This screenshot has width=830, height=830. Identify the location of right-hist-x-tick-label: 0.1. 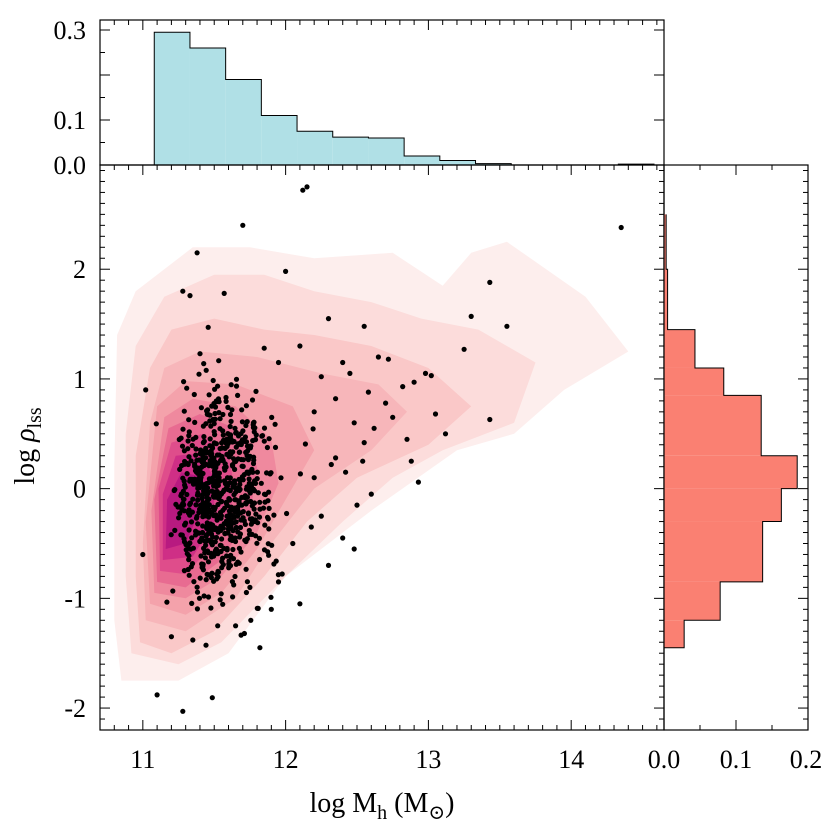
(736, 759).